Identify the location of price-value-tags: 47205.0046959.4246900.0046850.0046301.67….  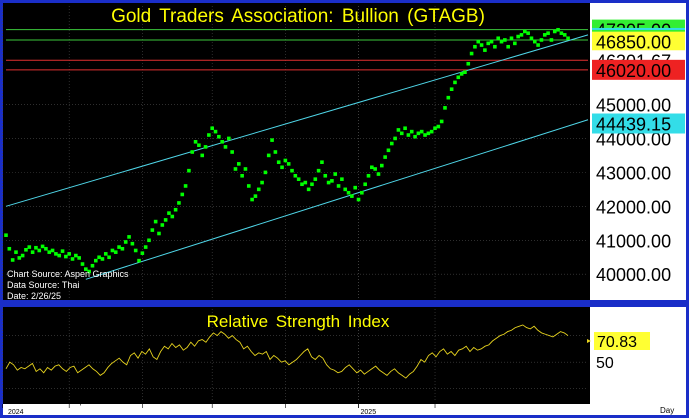
(638, 77).